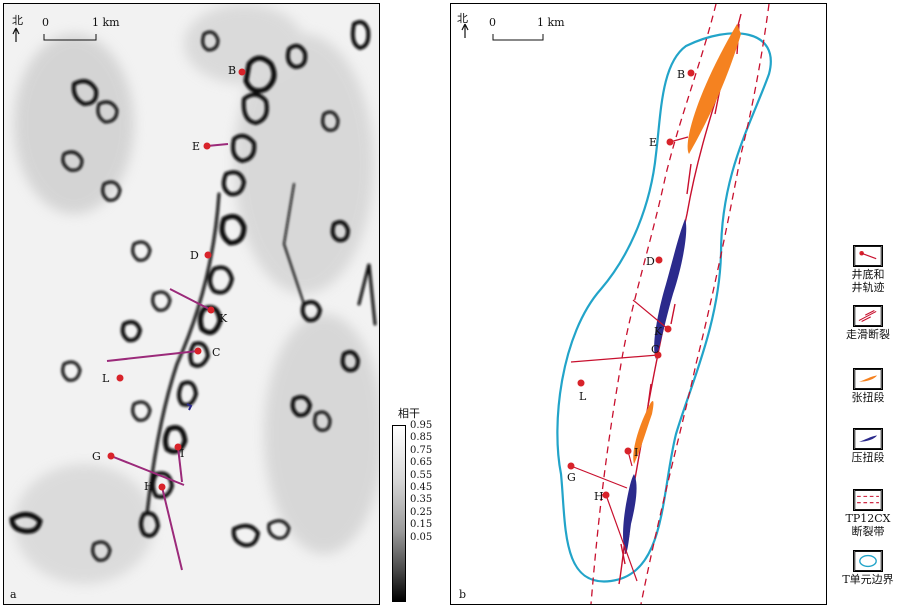 The image size is (900, 607). I want to click on colorbar-title: 相干, so click(409, 413).